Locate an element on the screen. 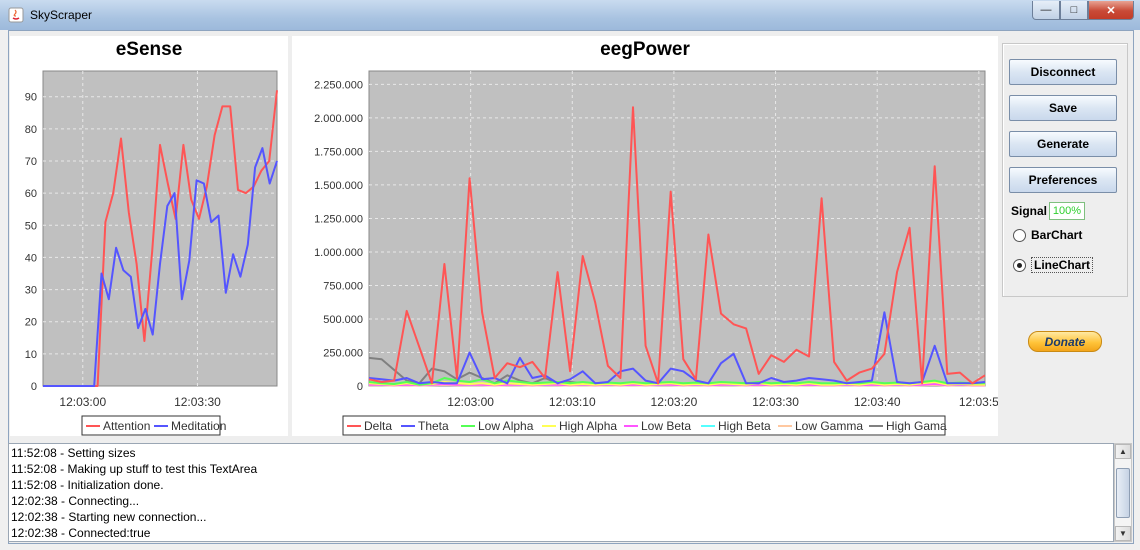 The width and height of the screenshot is (1140, 550). linechart-radio-label: LineChart is located at coordinates (1062, 265).